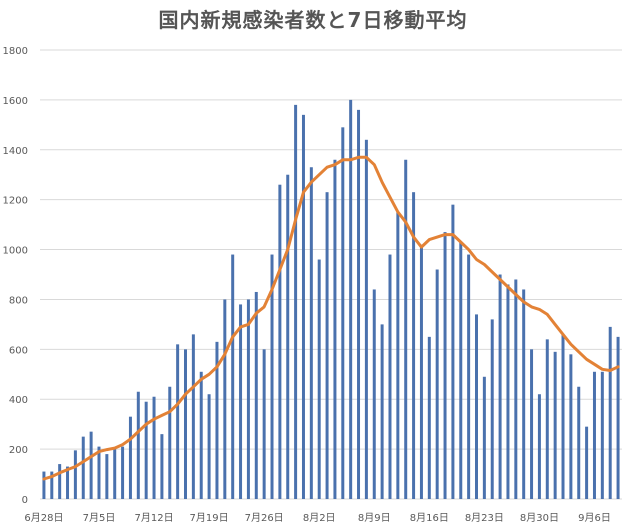  Describe the element at coordinates (15, 101) in the screenshot. I see `y-tick-label: 1600` at that location.